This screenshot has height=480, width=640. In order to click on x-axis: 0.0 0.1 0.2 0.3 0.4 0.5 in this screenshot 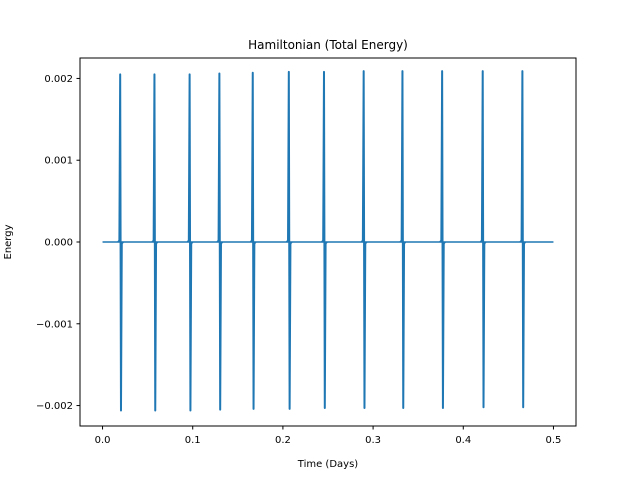, I will do `click(328, 436)`.